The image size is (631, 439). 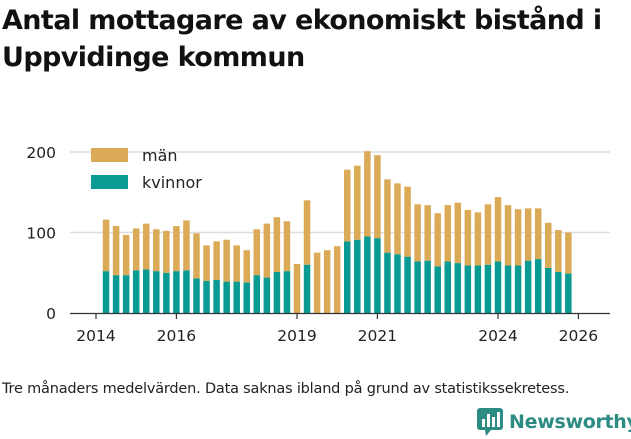 What do you see at coordinates (176, 336) in the screenshot?
I see `x-tick-label: 2016` at bounding box center [176, 336].